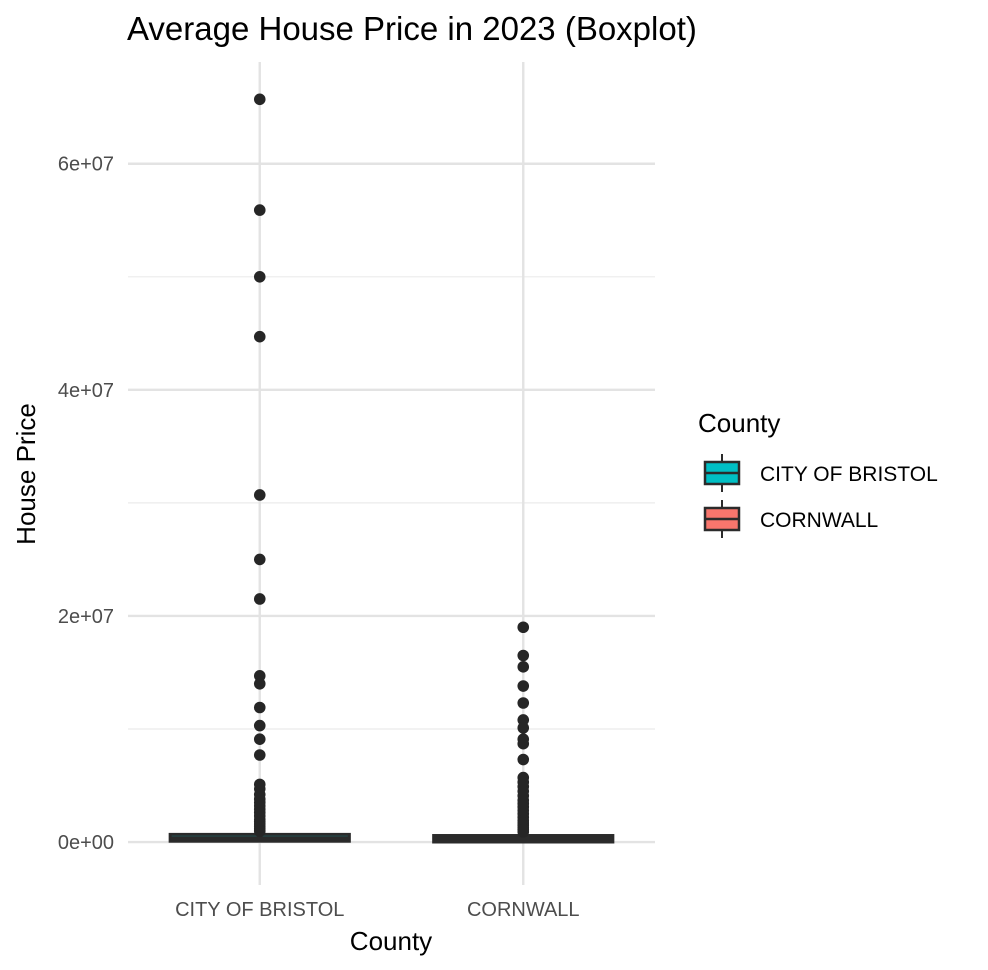  What do you see at coordinates (391, 941) in the screenshot?
I see `x-axis-title: County` at bounding box center [391, 941].